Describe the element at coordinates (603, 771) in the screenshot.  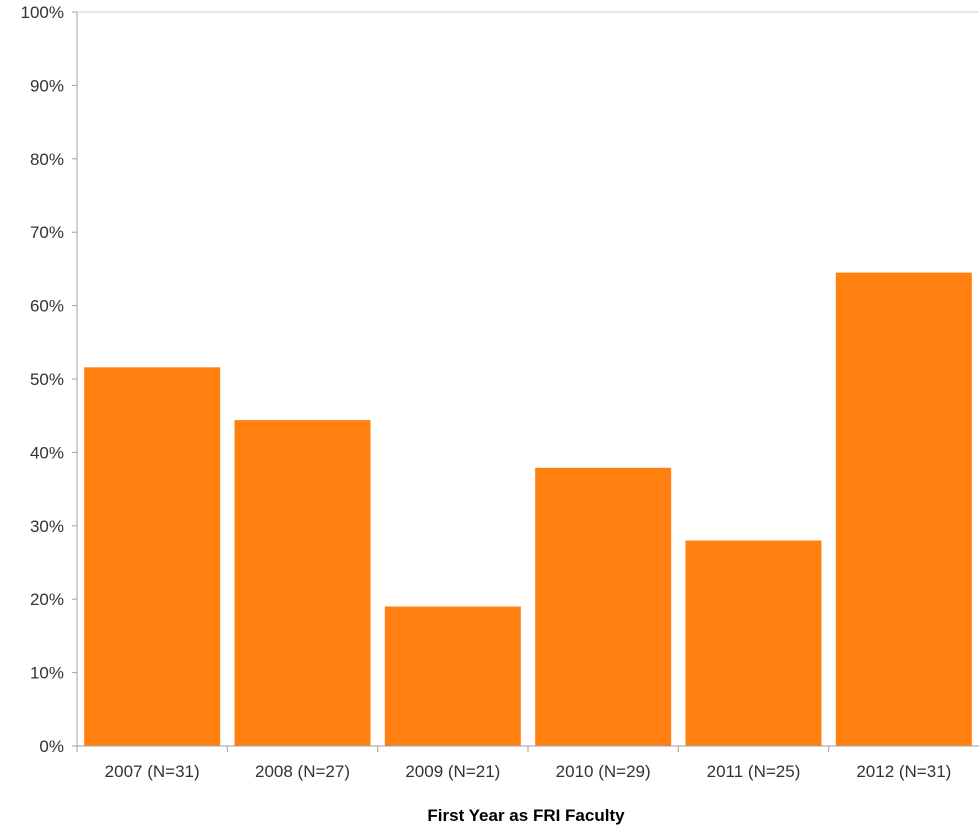
I see `x-tick-label: 2010 (N=29)` at that location.